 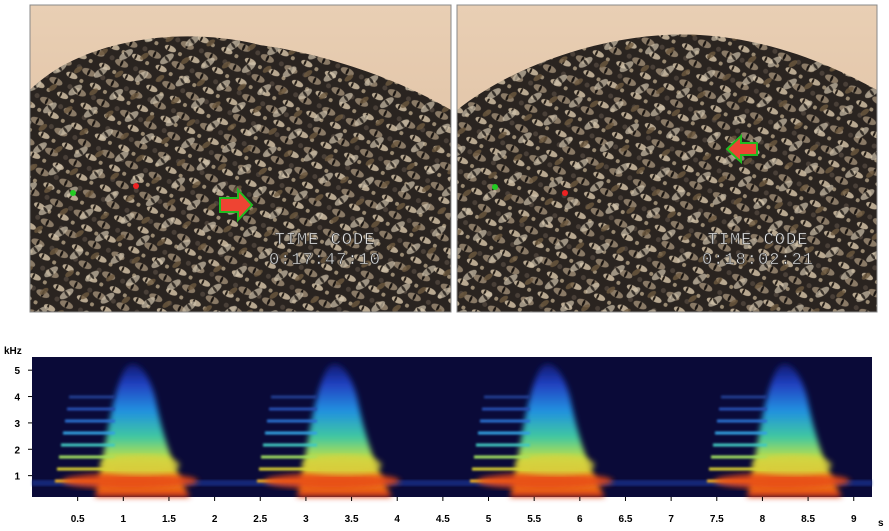 What do you see at coordinates (169, 519) in the screenshot?
I see `x-tick-label: 1.5` at bounding box center [169, 519].